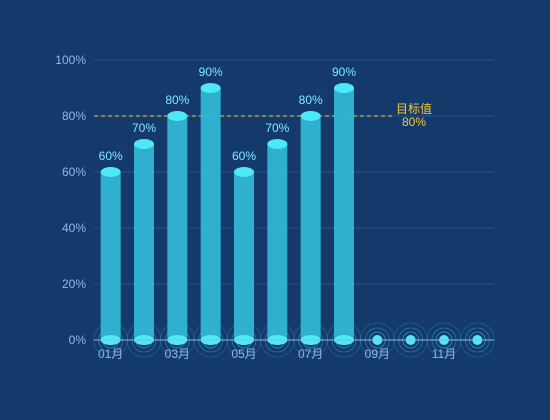 The width and height of the screenshot is (550, 420). Describe the element at coordinates (110, 354) in the screenshot. I see `x-tick-label: 01月` at that location.